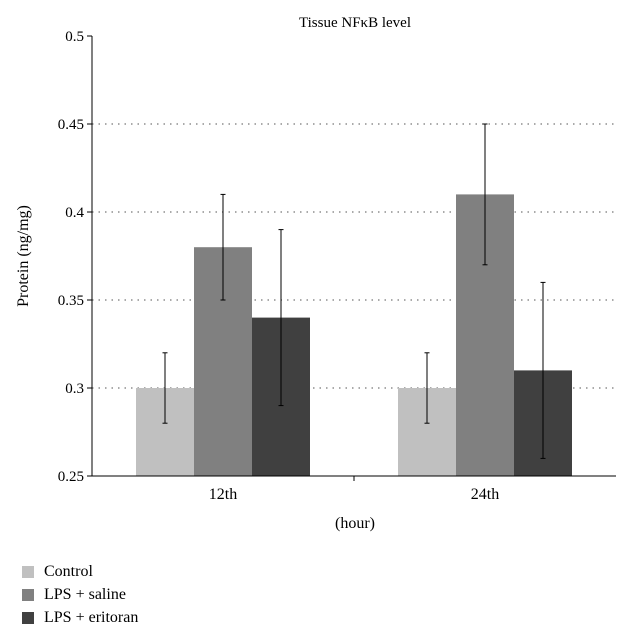 This screenshot has width=618, height=632. Describe the element at coordinates (74, 213) in the screenshot. I see `y-tick-label-0.4: 0.4` at that location.